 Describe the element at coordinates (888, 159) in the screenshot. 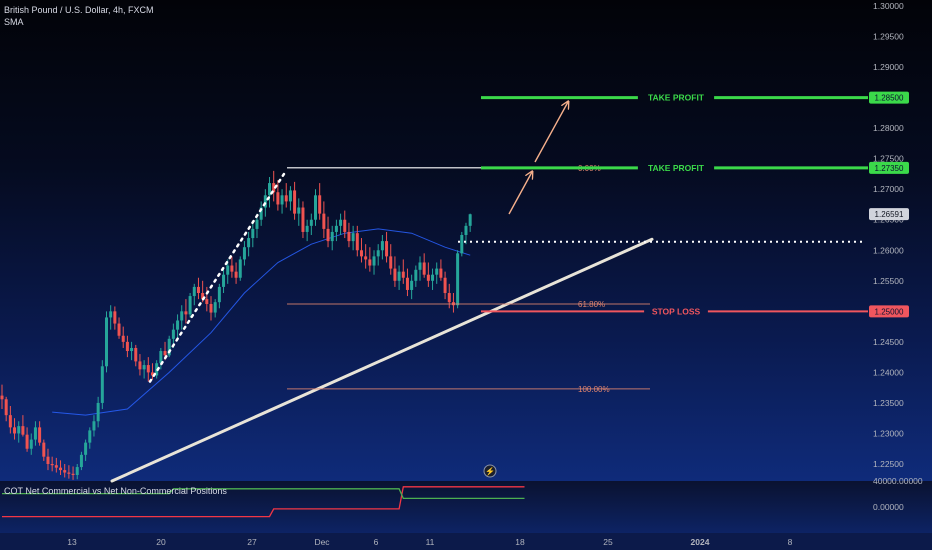

I see `price-axis-tick: 1.27500` at that location.